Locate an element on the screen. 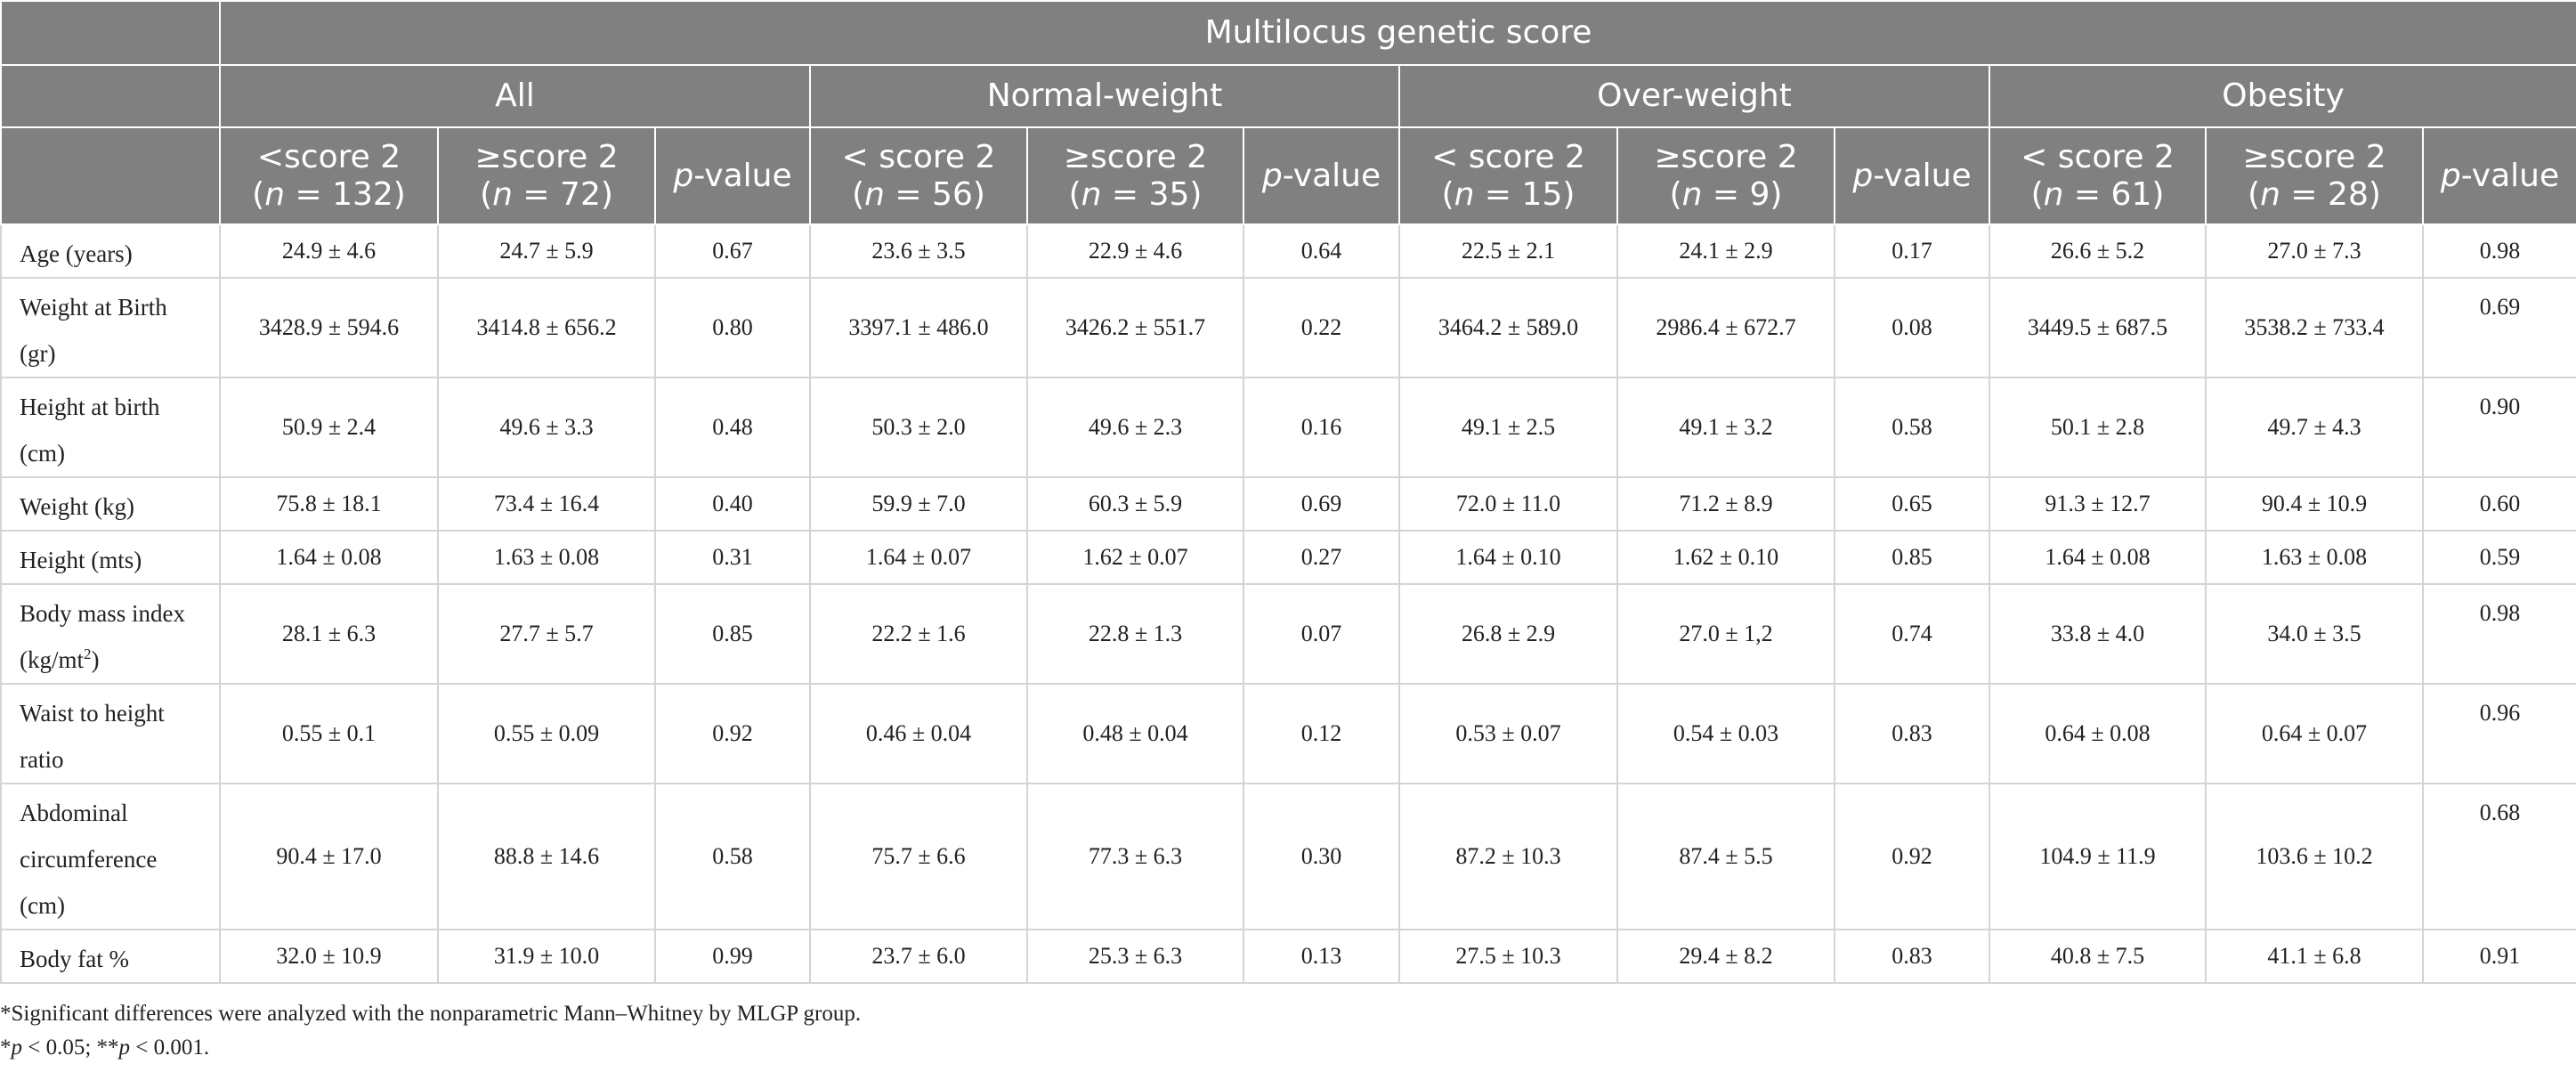 This screenshot has height=1072, width=2576. value-cell: 1.62 ± 0.10 is located at coordinates (1725, 557).